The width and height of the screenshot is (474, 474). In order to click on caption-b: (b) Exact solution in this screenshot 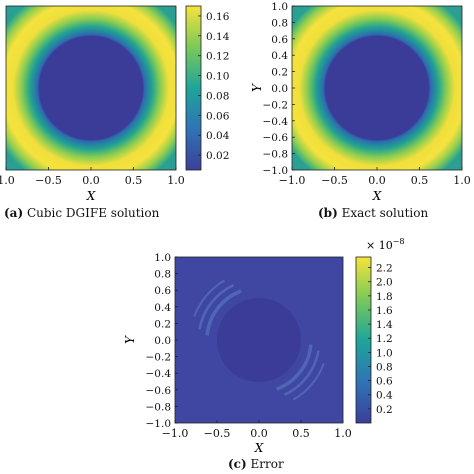, I will do `click(373, 213)`.